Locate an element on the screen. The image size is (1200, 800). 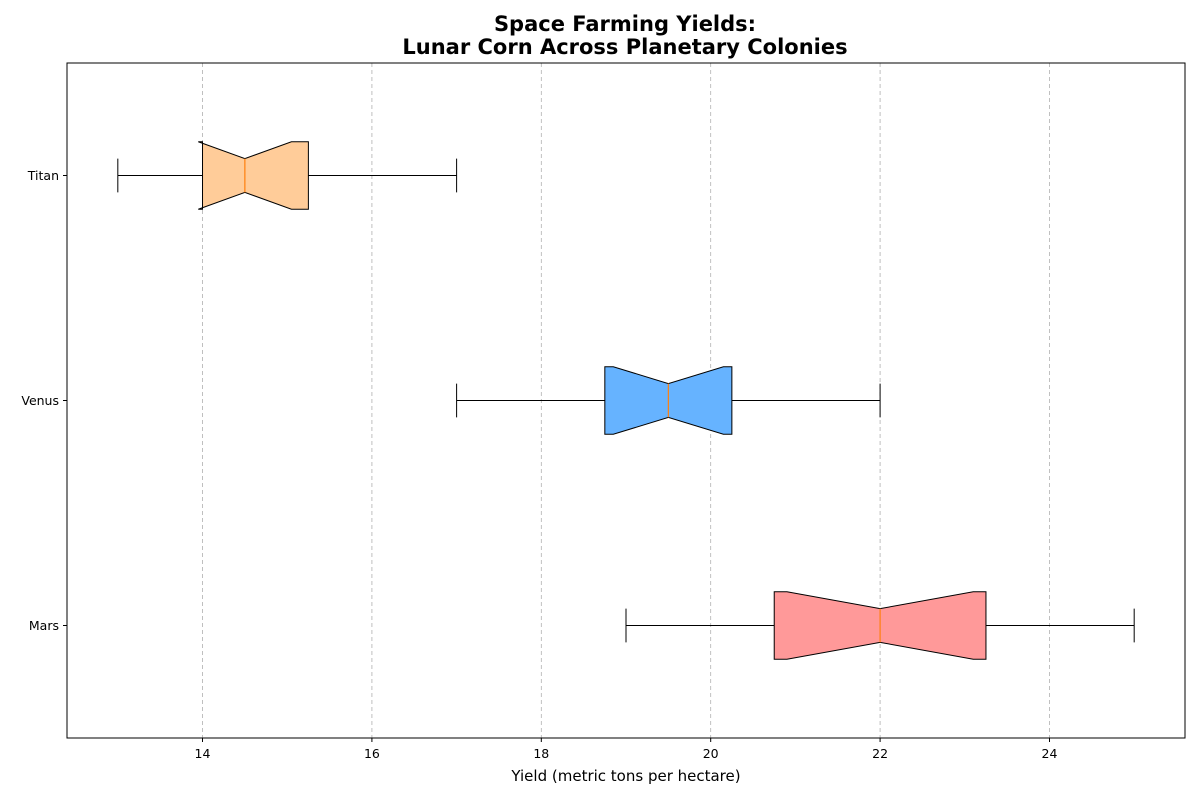
y-tick-label: Venus is located at coordinates (40, 400).